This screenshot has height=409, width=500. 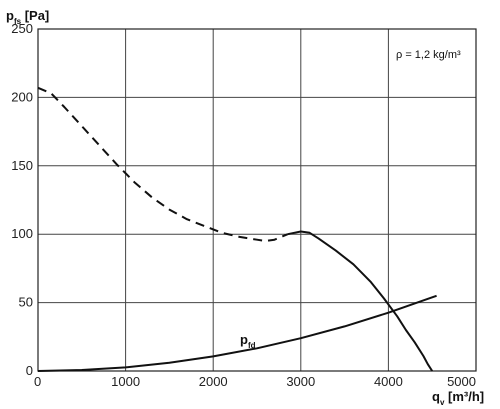 I want to click on pfd-label-sub: fd, so click(x=252, y=345).